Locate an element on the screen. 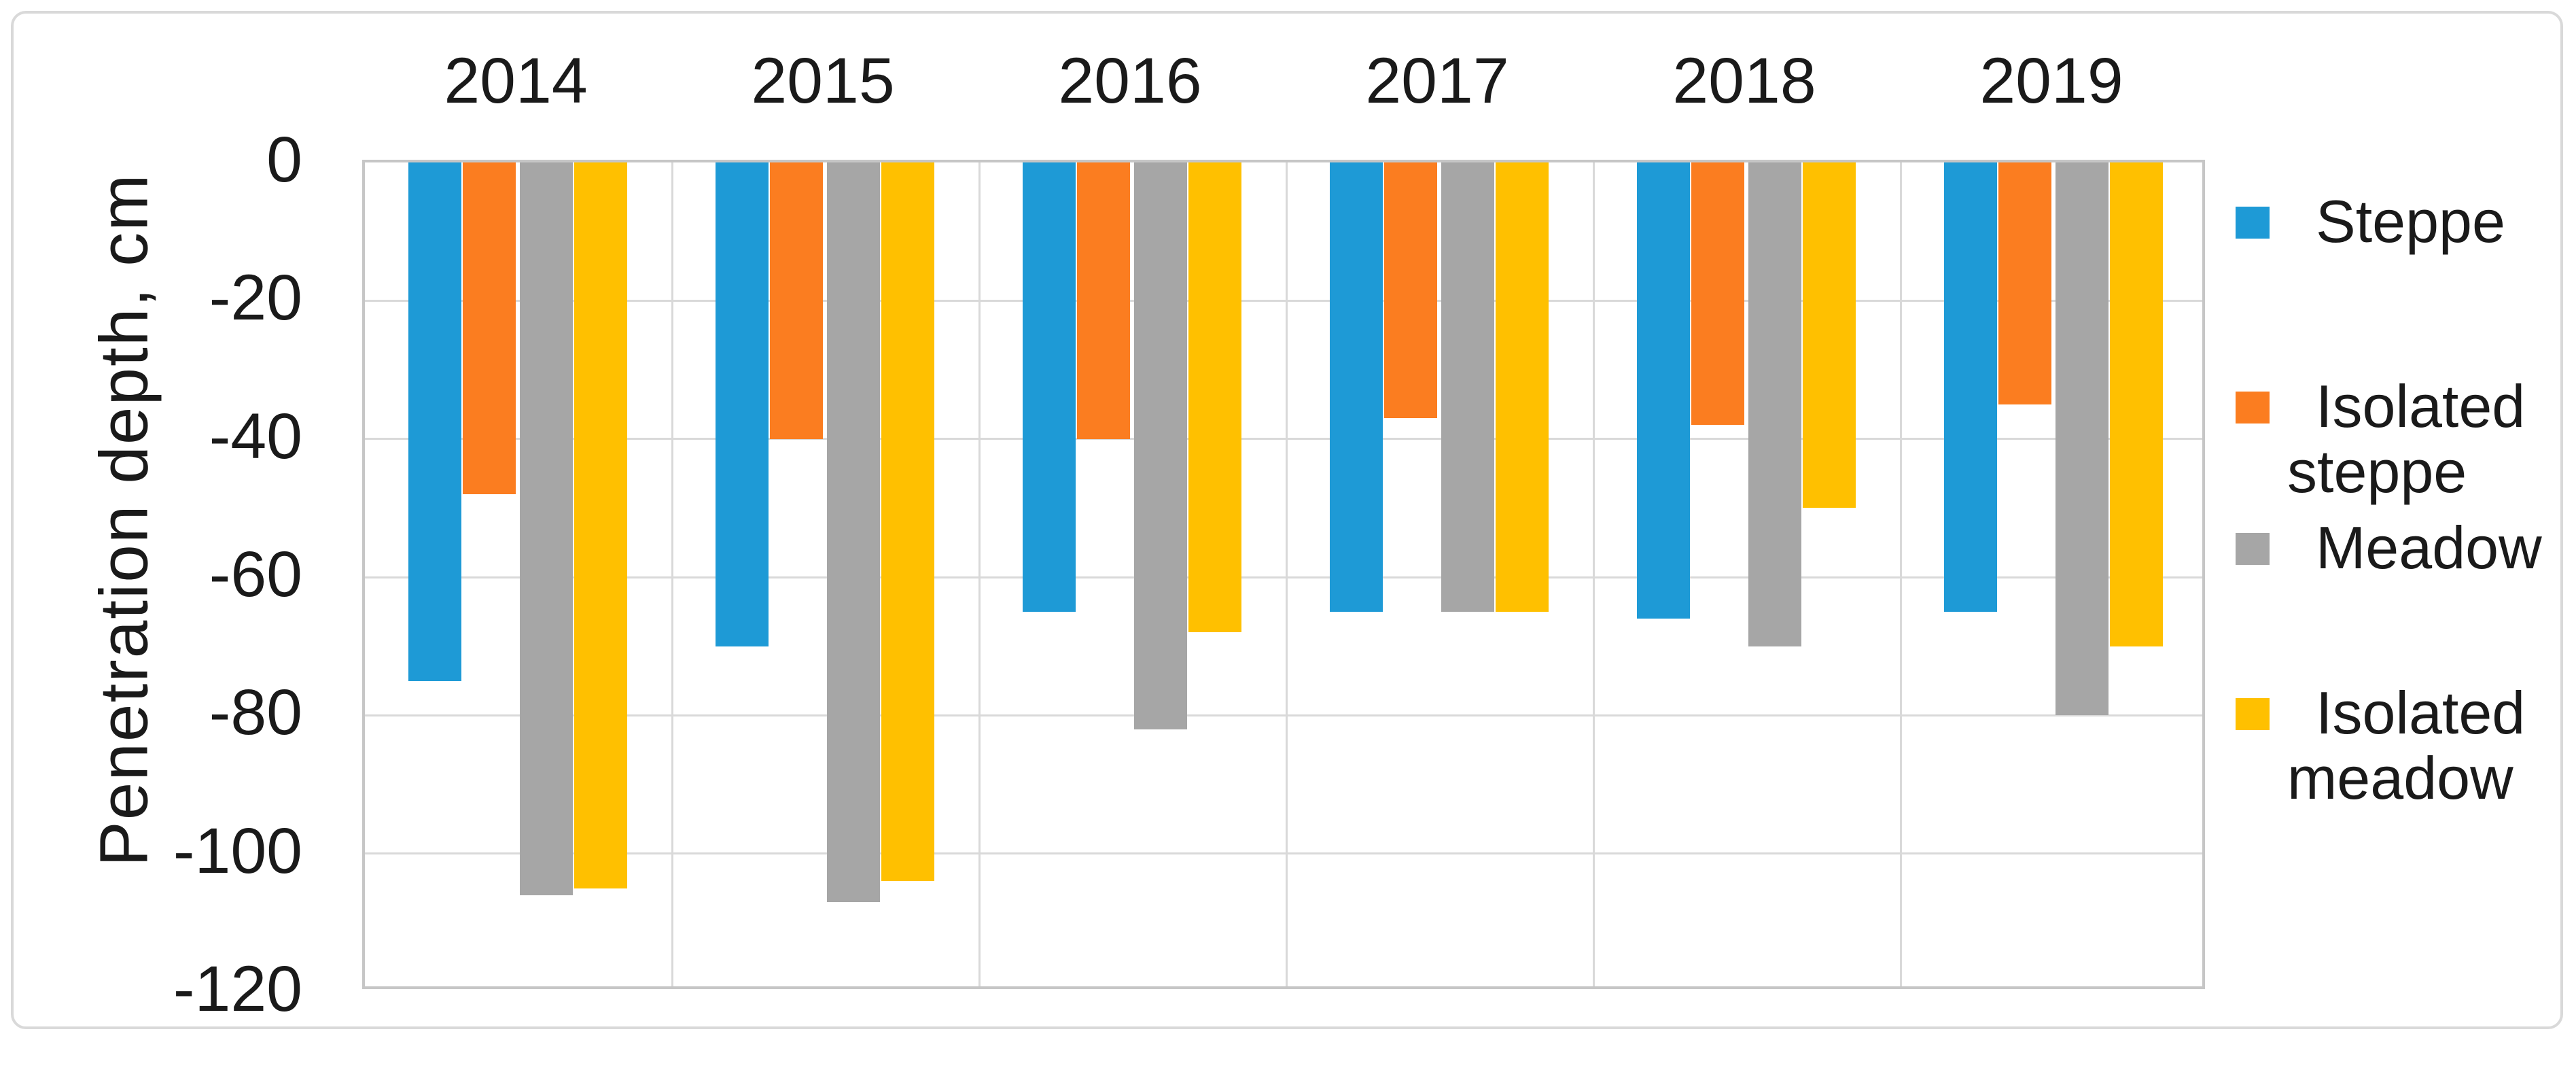 The image size is (2576, 1072). blue-square-icon is located at coordinates (2253, 223).